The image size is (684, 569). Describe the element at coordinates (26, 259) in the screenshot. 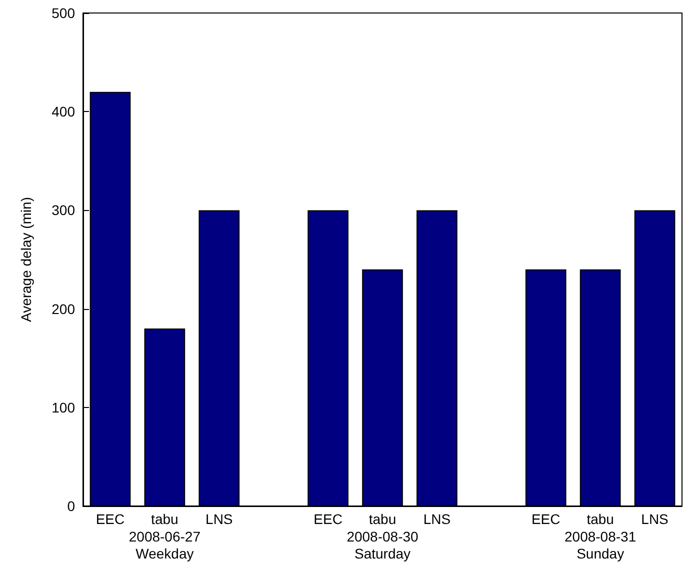

I see `y-axis-title: Average delay (min)` at that location.